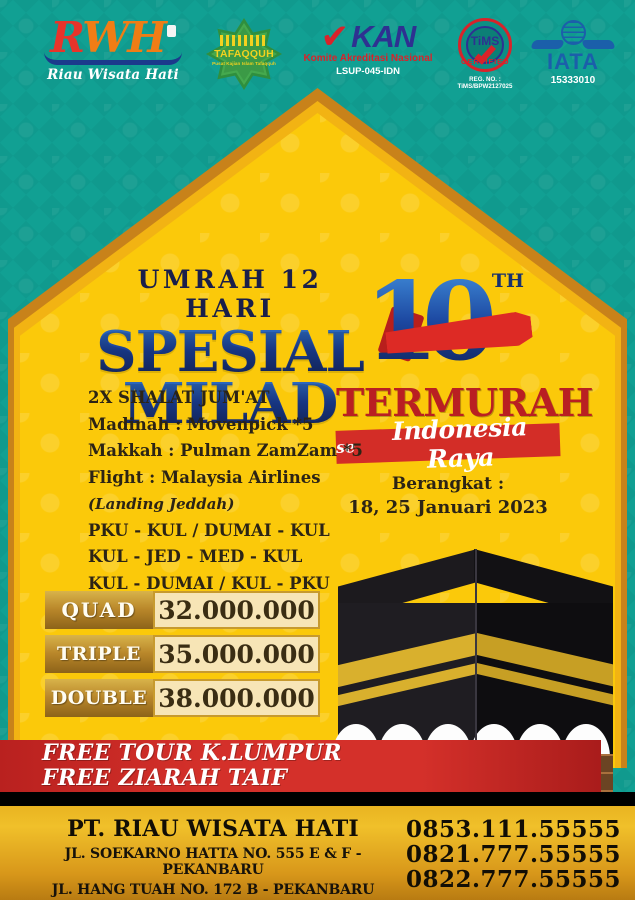 The height and width of the screenshot is (900, 635). I want to click on headline-line-1: SPESIAL, so click(230, 352).